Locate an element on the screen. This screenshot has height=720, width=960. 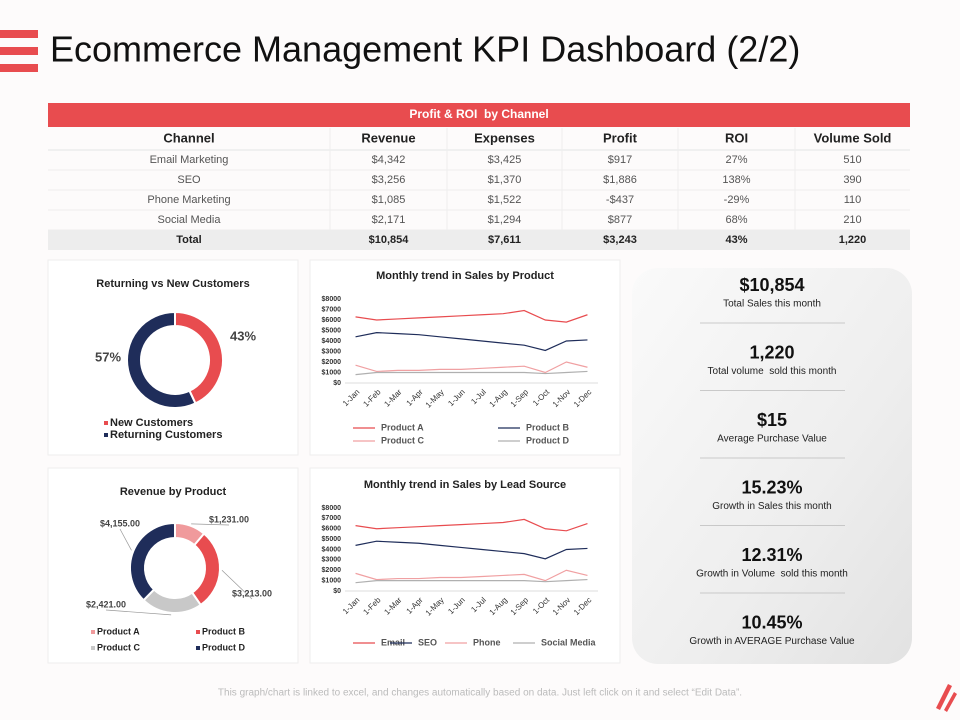
table-cell: $3,425 is located at coordinates (505, 160).